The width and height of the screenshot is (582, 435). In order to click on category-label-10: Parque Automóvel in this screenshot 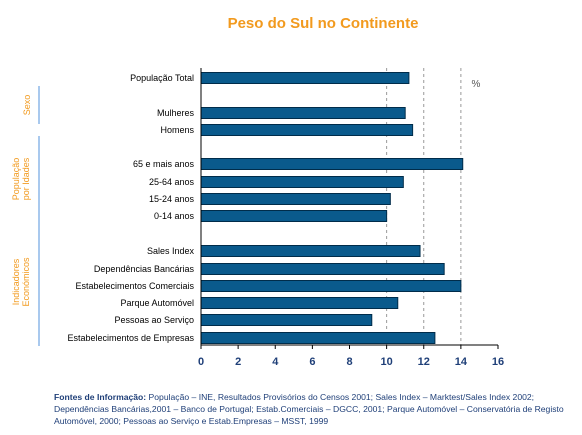, I will do `click(157, 303)`.